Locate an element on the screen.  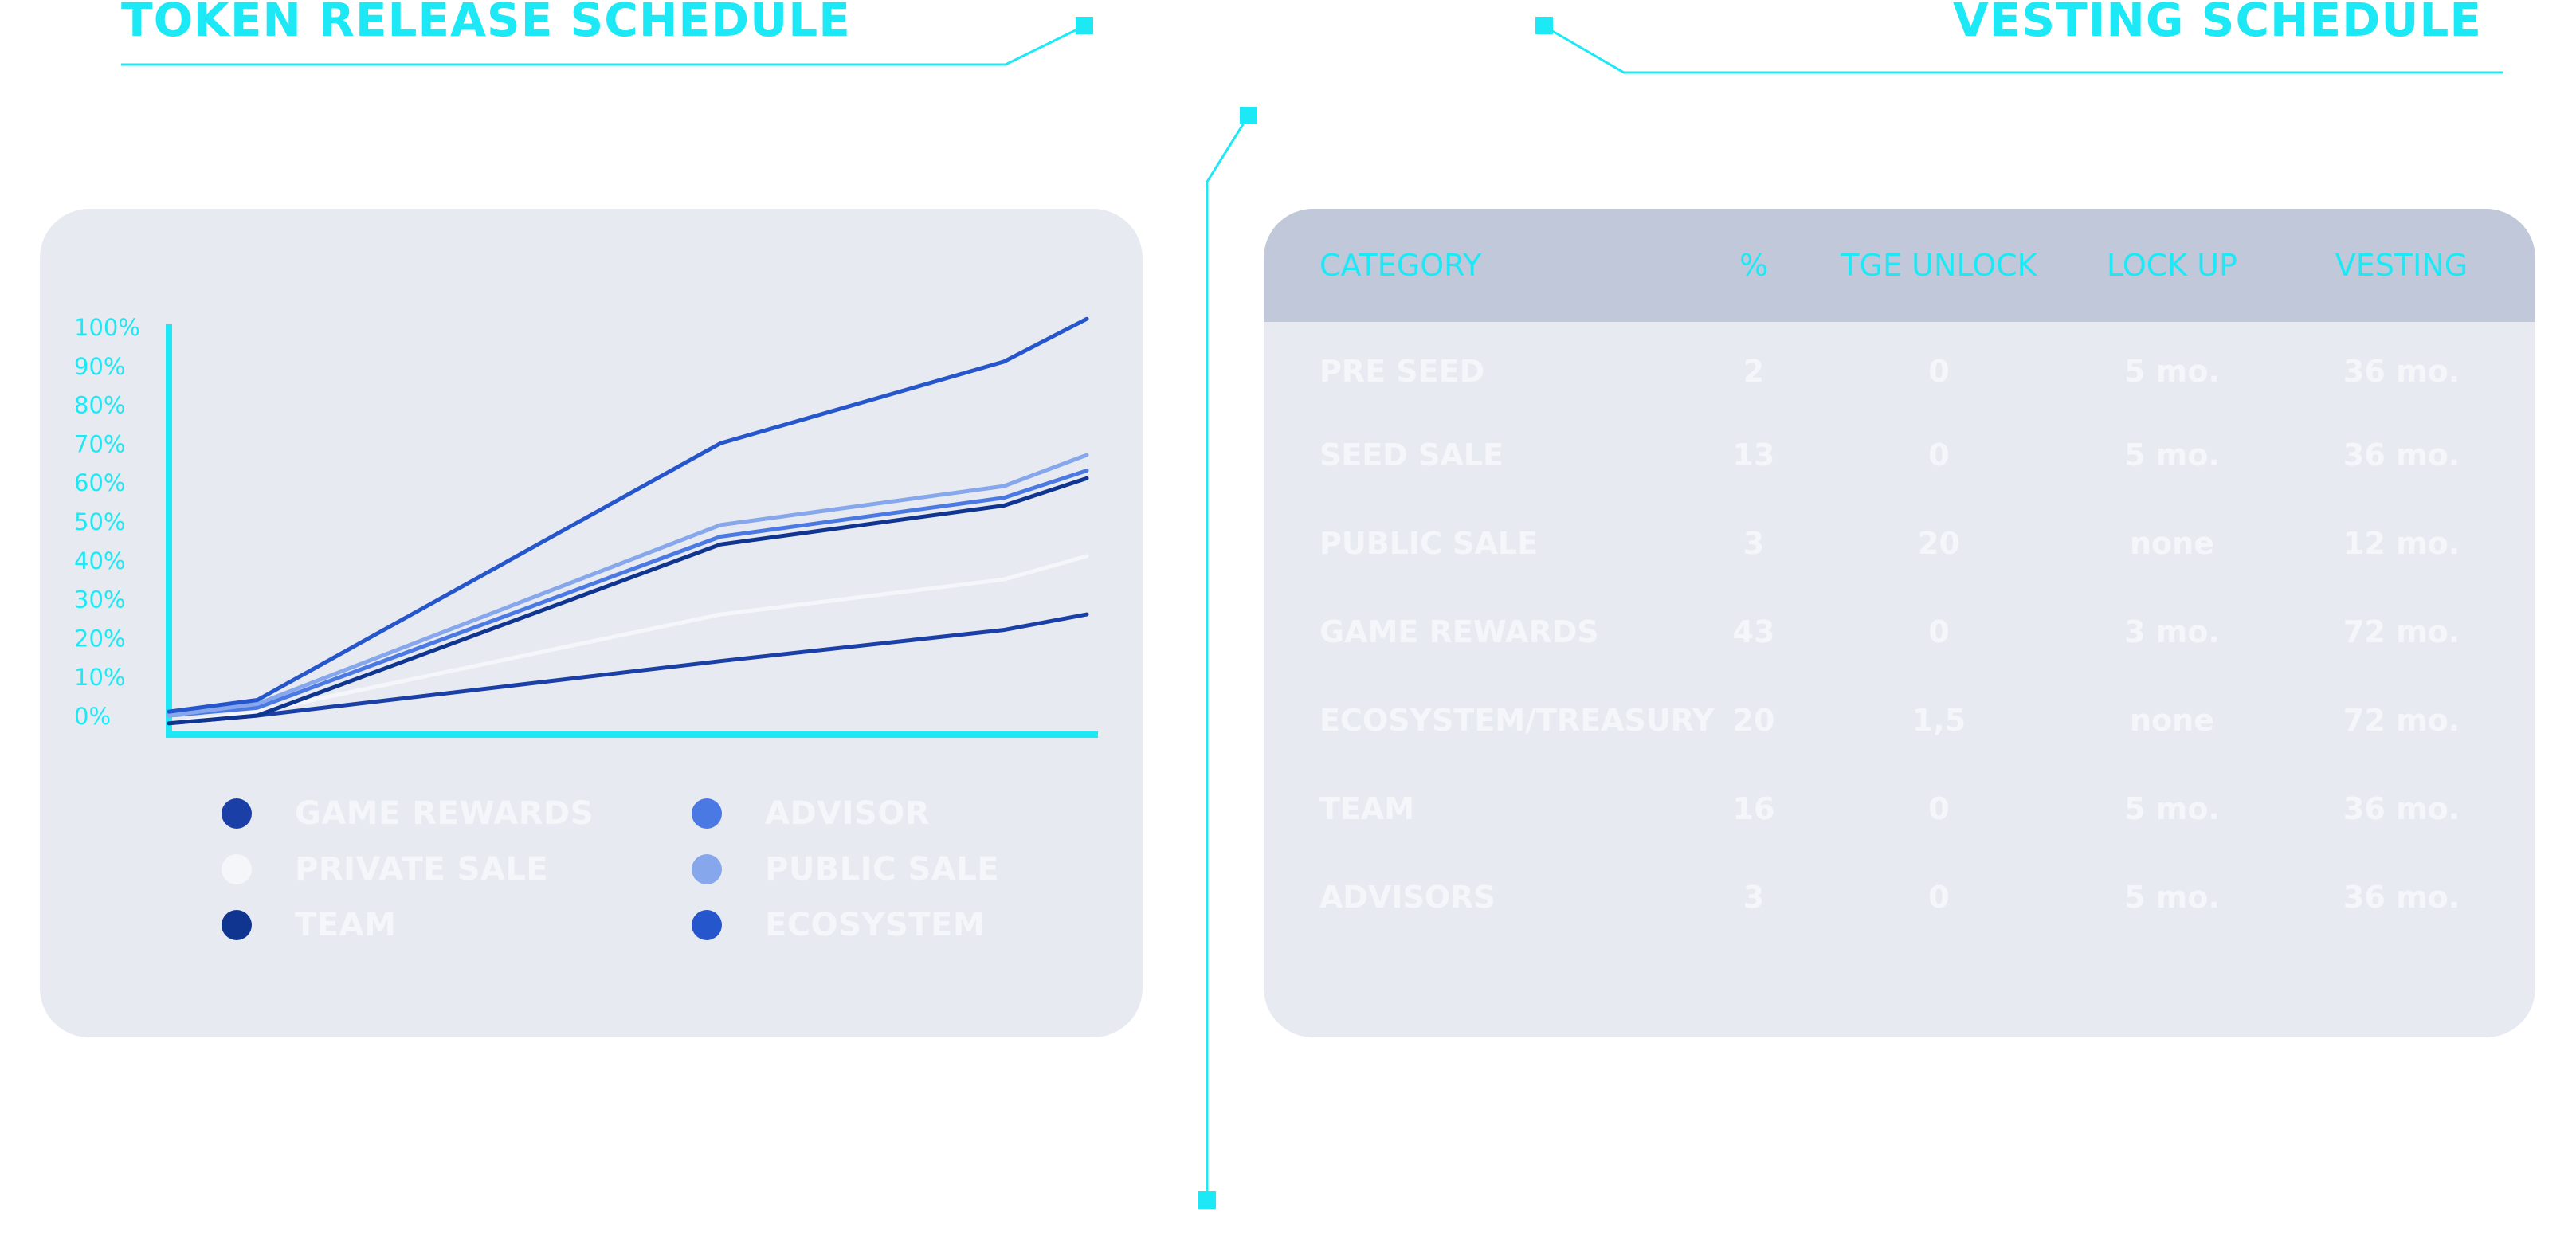
table-row: ADVISORS 3 0 5 mo. 36 mo. is located at coordinates (1899, 897).